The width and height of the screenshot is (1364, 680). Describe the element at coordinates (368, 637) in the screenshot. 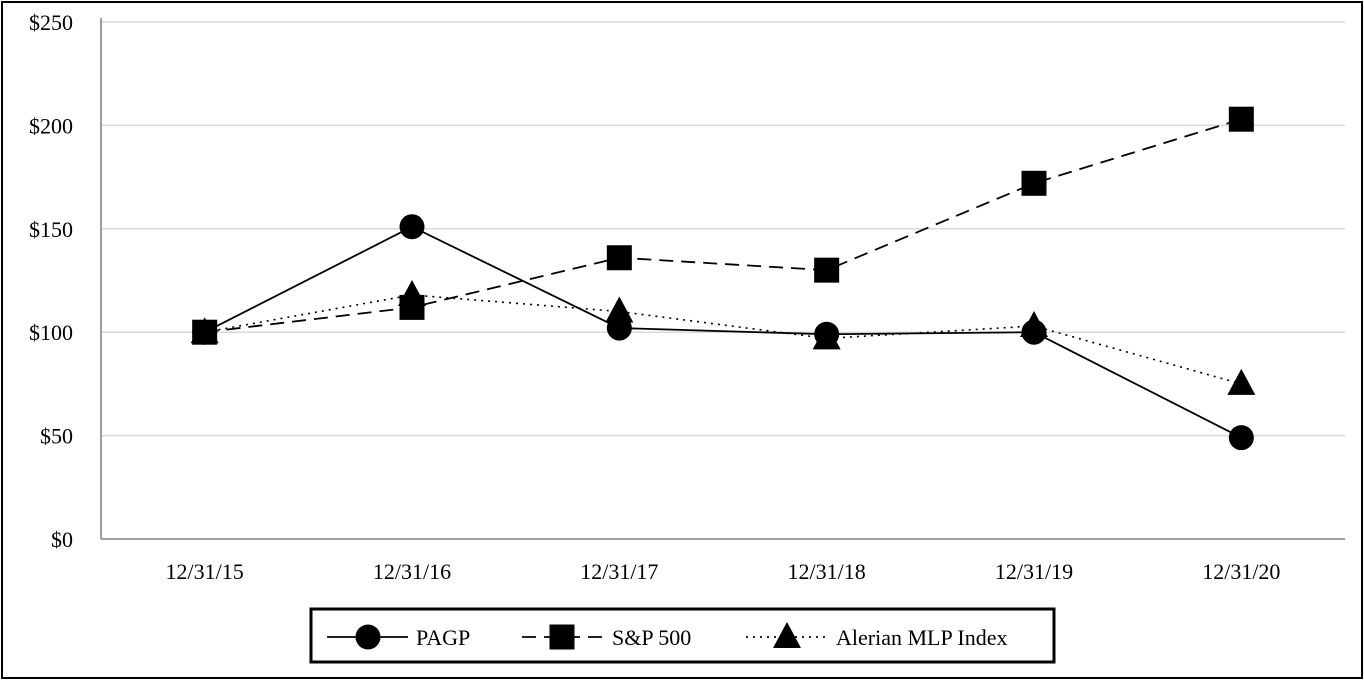

I see `legend-marker-circle` at that location.